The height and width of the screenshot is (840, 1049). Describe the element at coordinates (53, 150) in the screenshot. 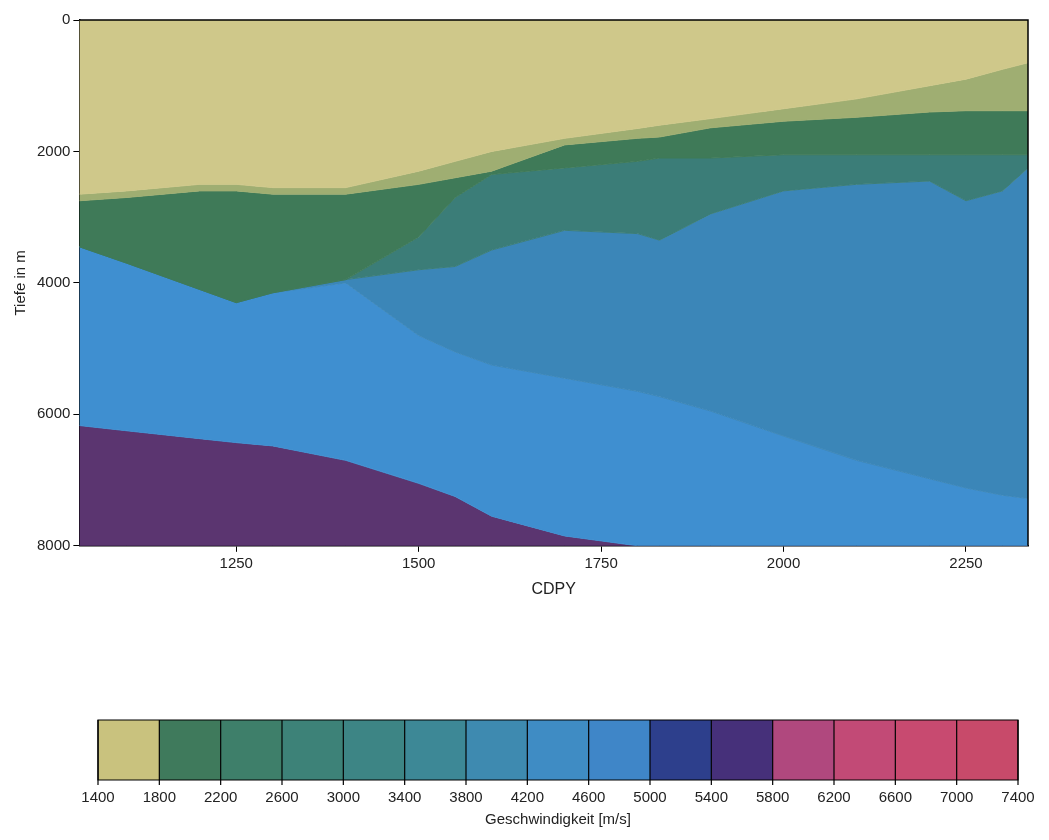

I see `y-tick-label: 2000` at that location.